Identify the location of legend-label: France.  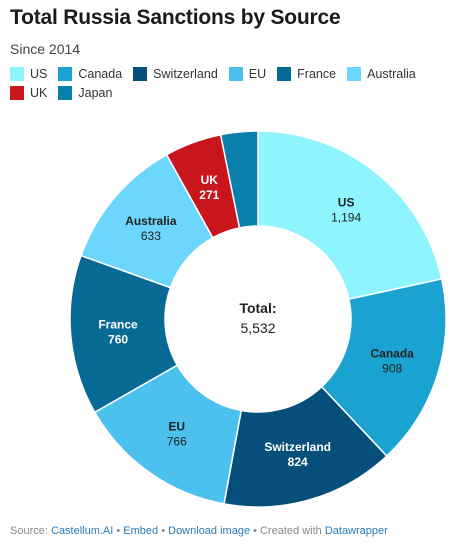
(317, 74).